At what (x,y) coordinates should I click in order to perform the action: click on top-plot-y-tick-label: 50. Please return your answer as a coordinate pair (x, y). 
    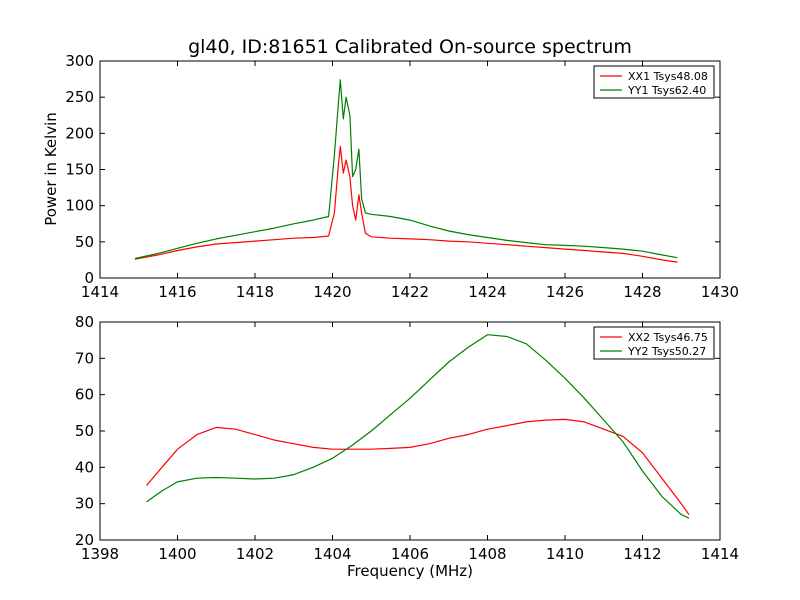
    Looking at the image, I should click on (84, 242).